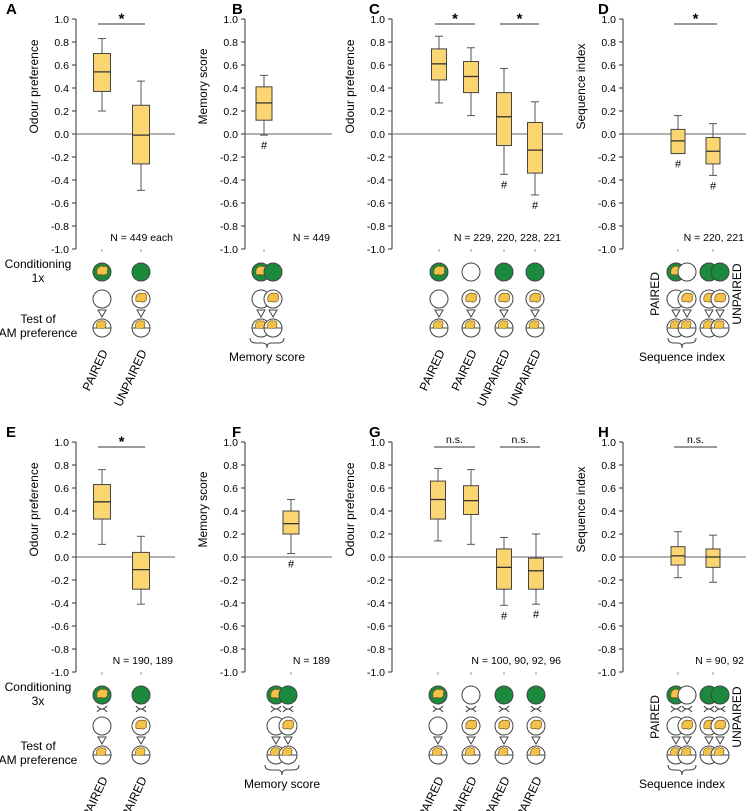 This screenshot has height=811, width=752. What do you see at coordinates (39, 333) in the screenshot?
I see `schematic-label-am: AM preference` at bounding box center [39, 333].